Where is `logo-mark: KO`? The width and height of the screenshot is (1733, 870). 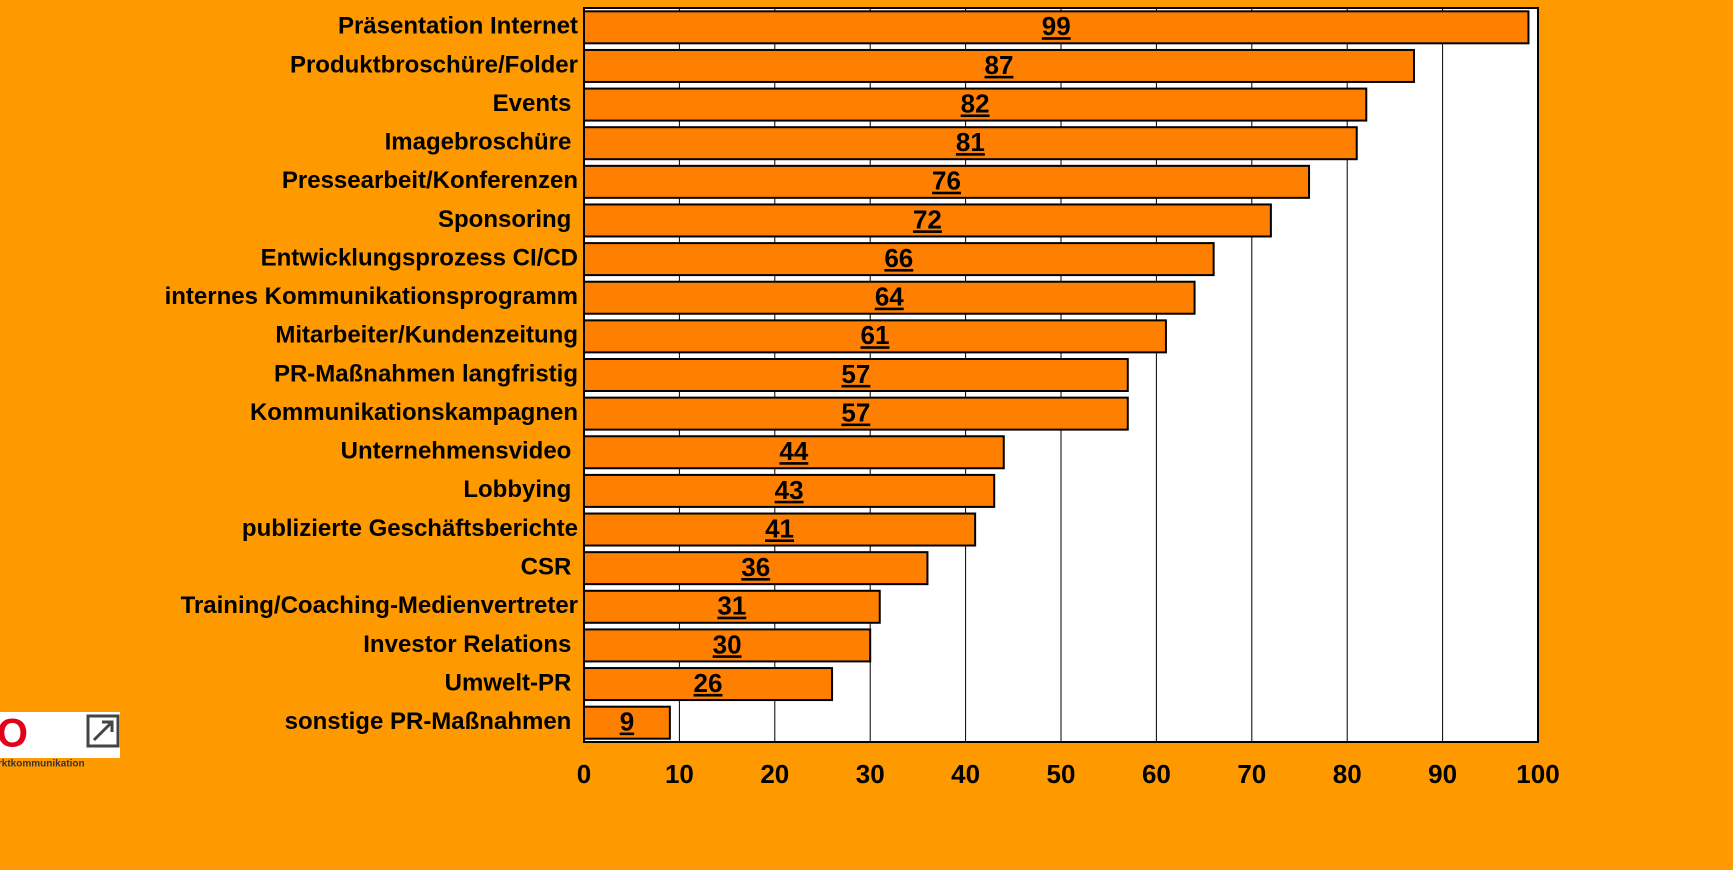 logo-mark: KO is located at coordinates (17, 734).